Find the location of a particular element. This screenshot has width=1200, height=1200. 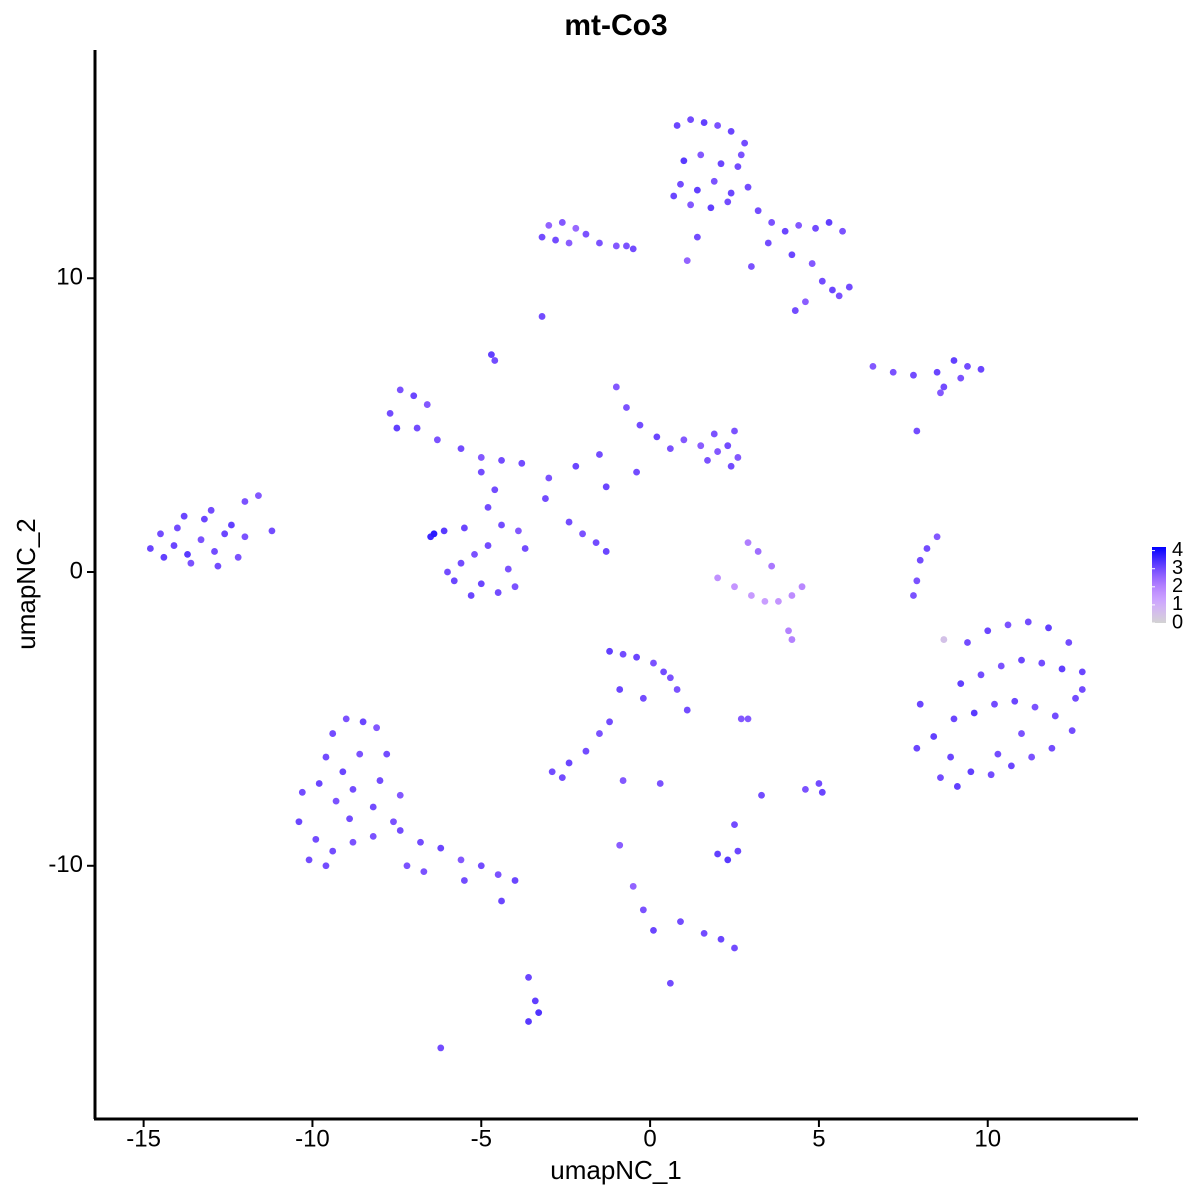

colorbar-label: 3 is located at coordinates (1177, 568).